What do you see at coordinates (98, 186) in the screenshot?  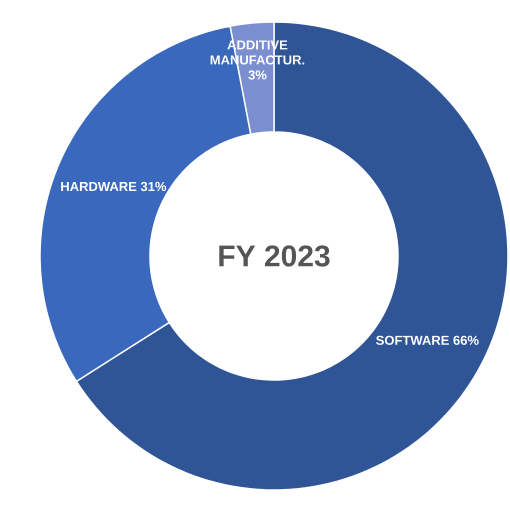 I see `slice-label: HARDWARE` at bounding box center [98, 186].